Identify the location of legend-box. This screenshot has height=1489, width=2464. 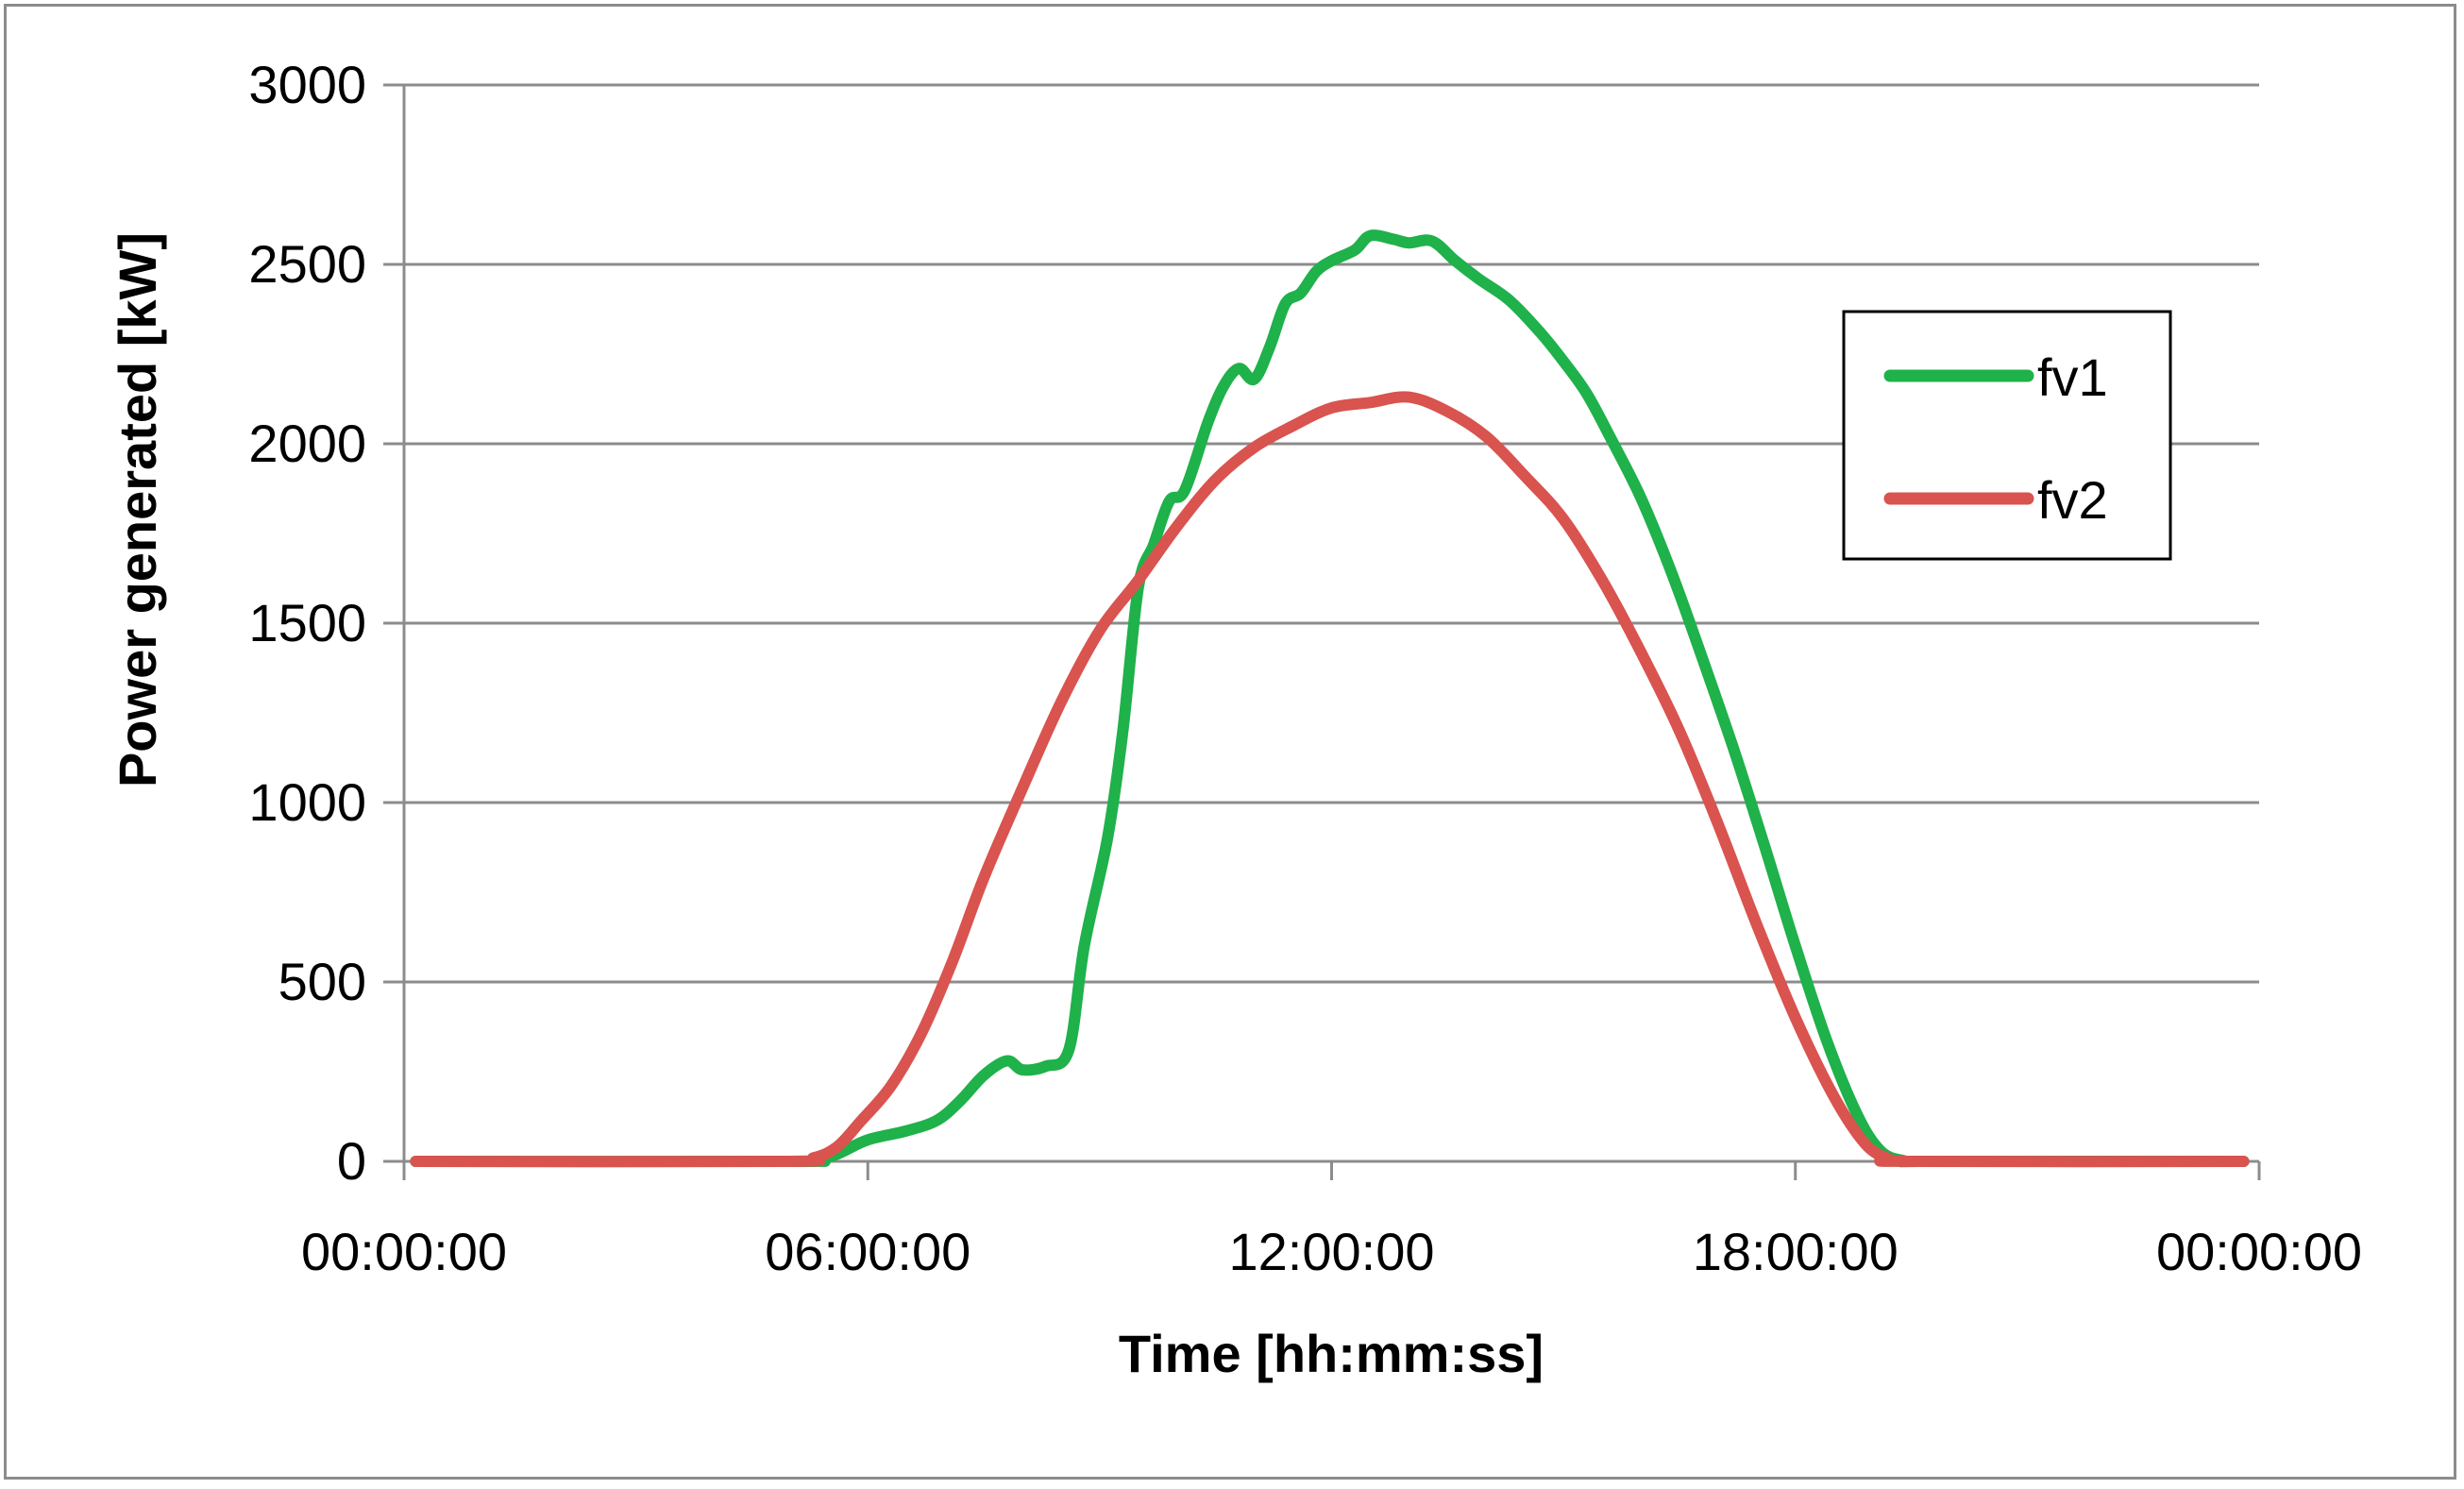
(2007, 435).